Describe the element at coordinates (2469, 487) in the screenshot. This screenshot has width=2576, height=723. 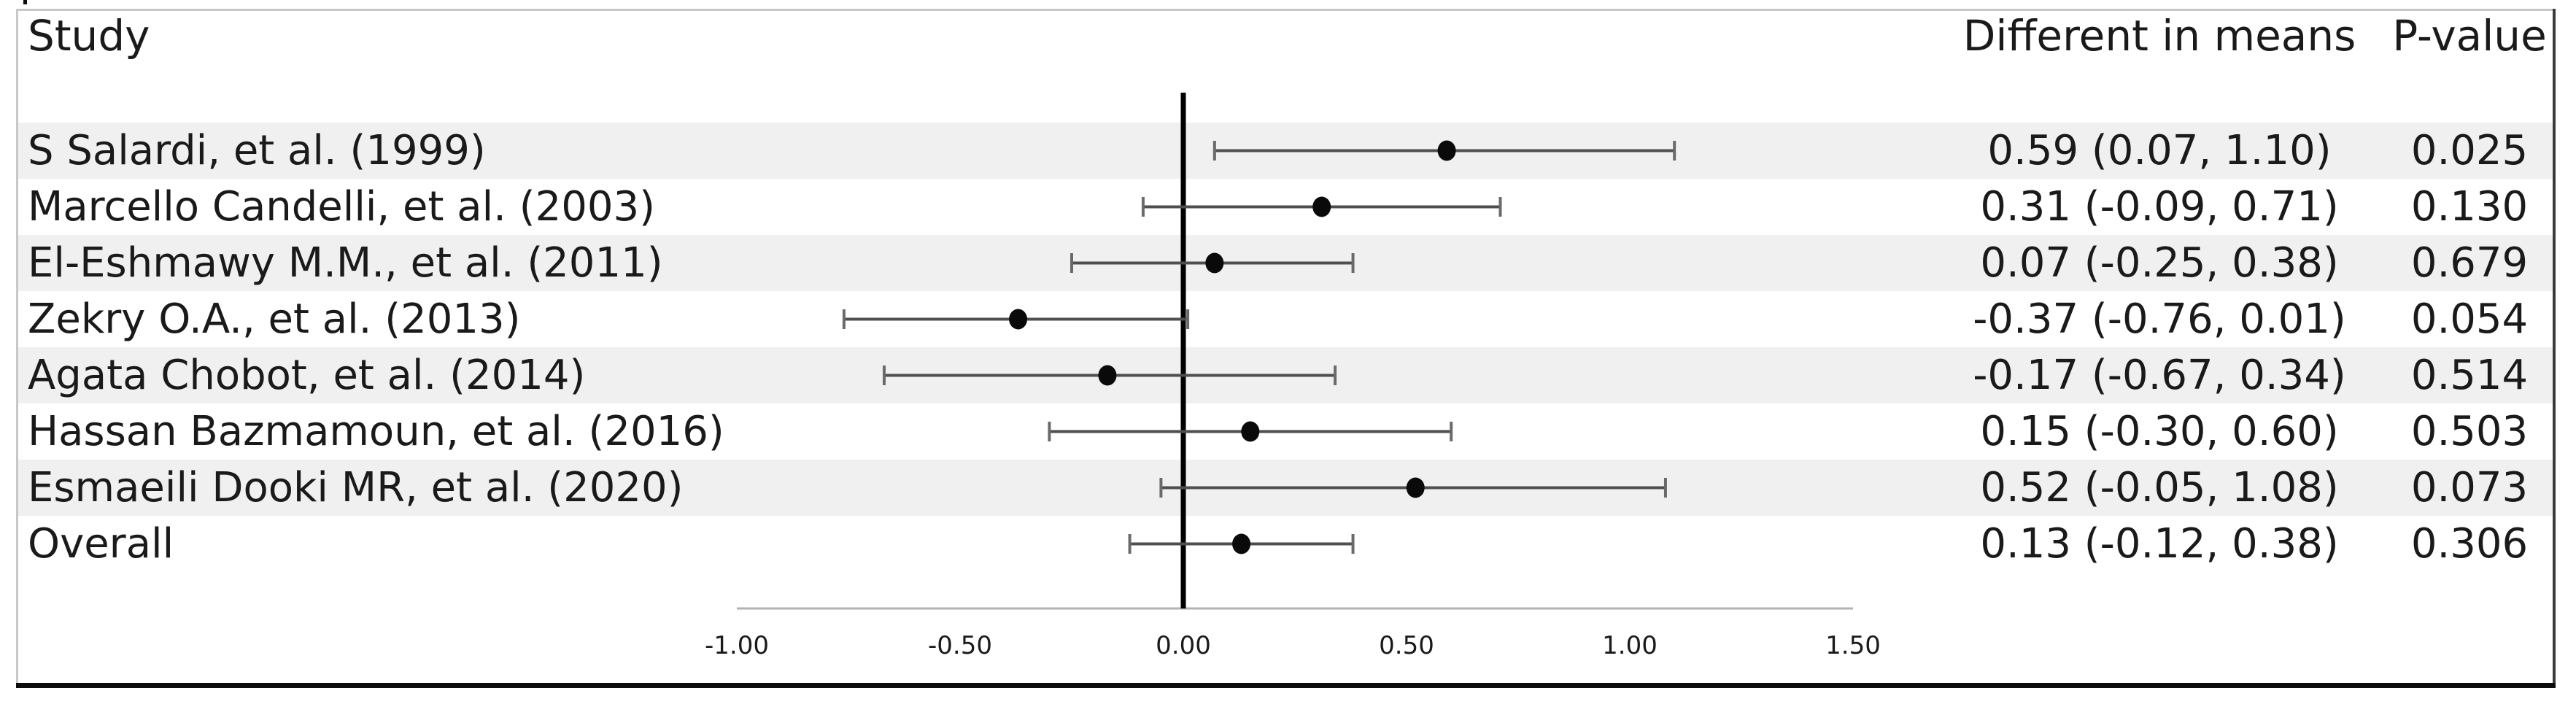
I see `p-value: 0.073` at that location.